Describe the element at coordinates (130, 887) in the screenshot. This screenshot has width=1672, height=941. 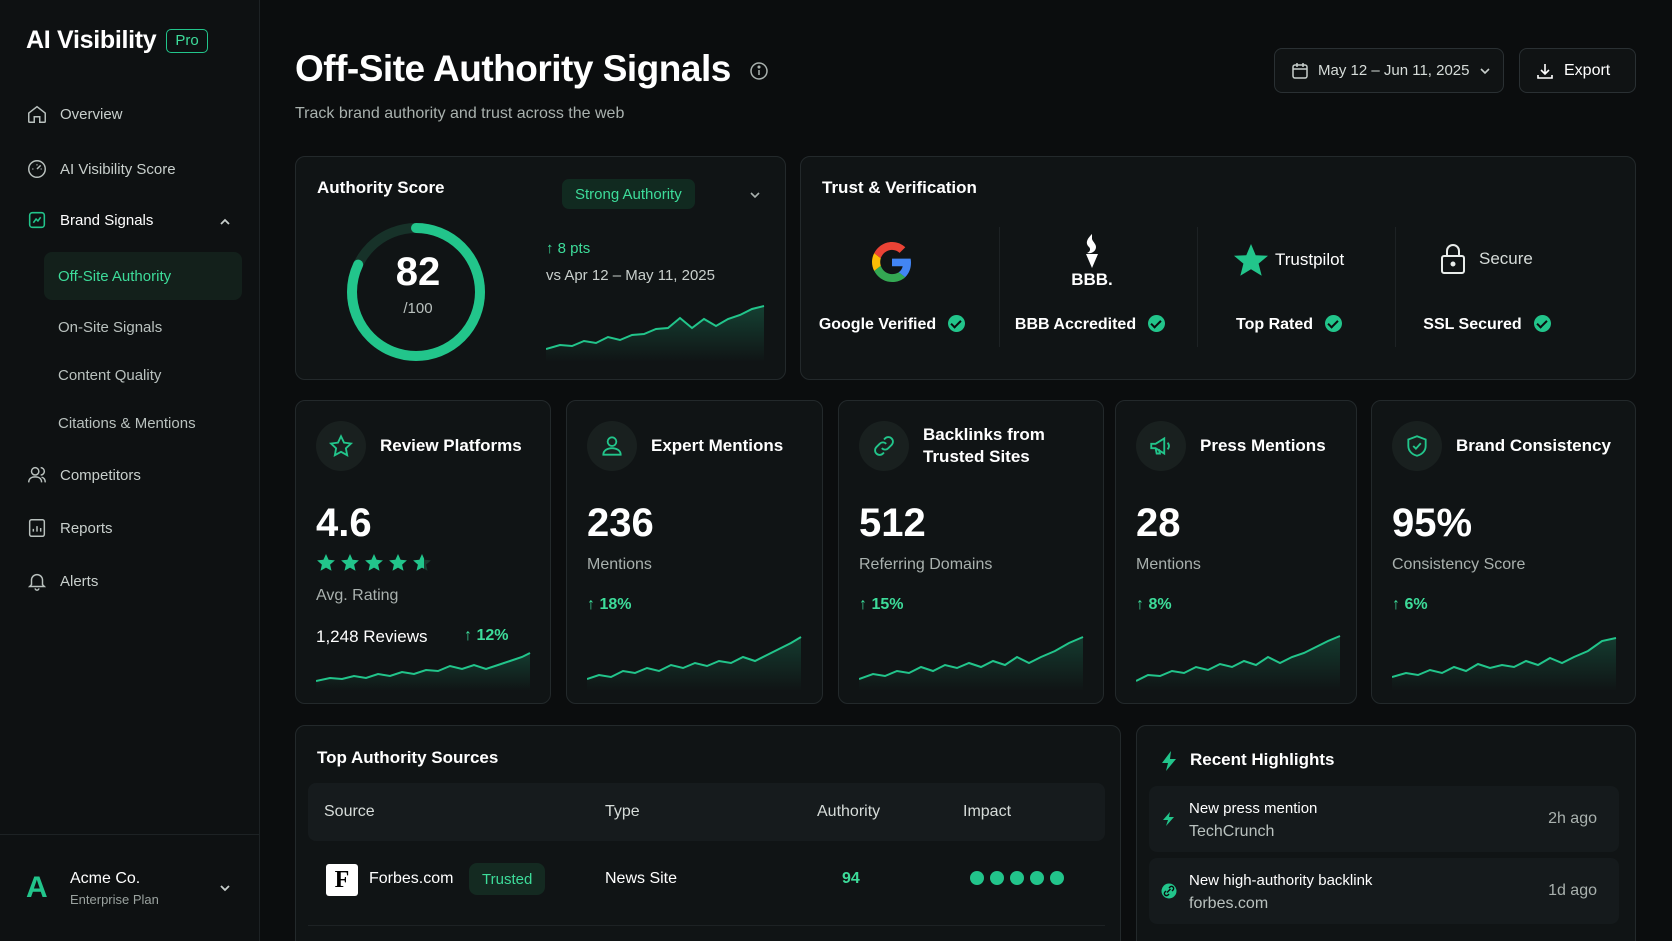
I see `account-switcher: A Acme Co. Enterprise Plan` at that location.